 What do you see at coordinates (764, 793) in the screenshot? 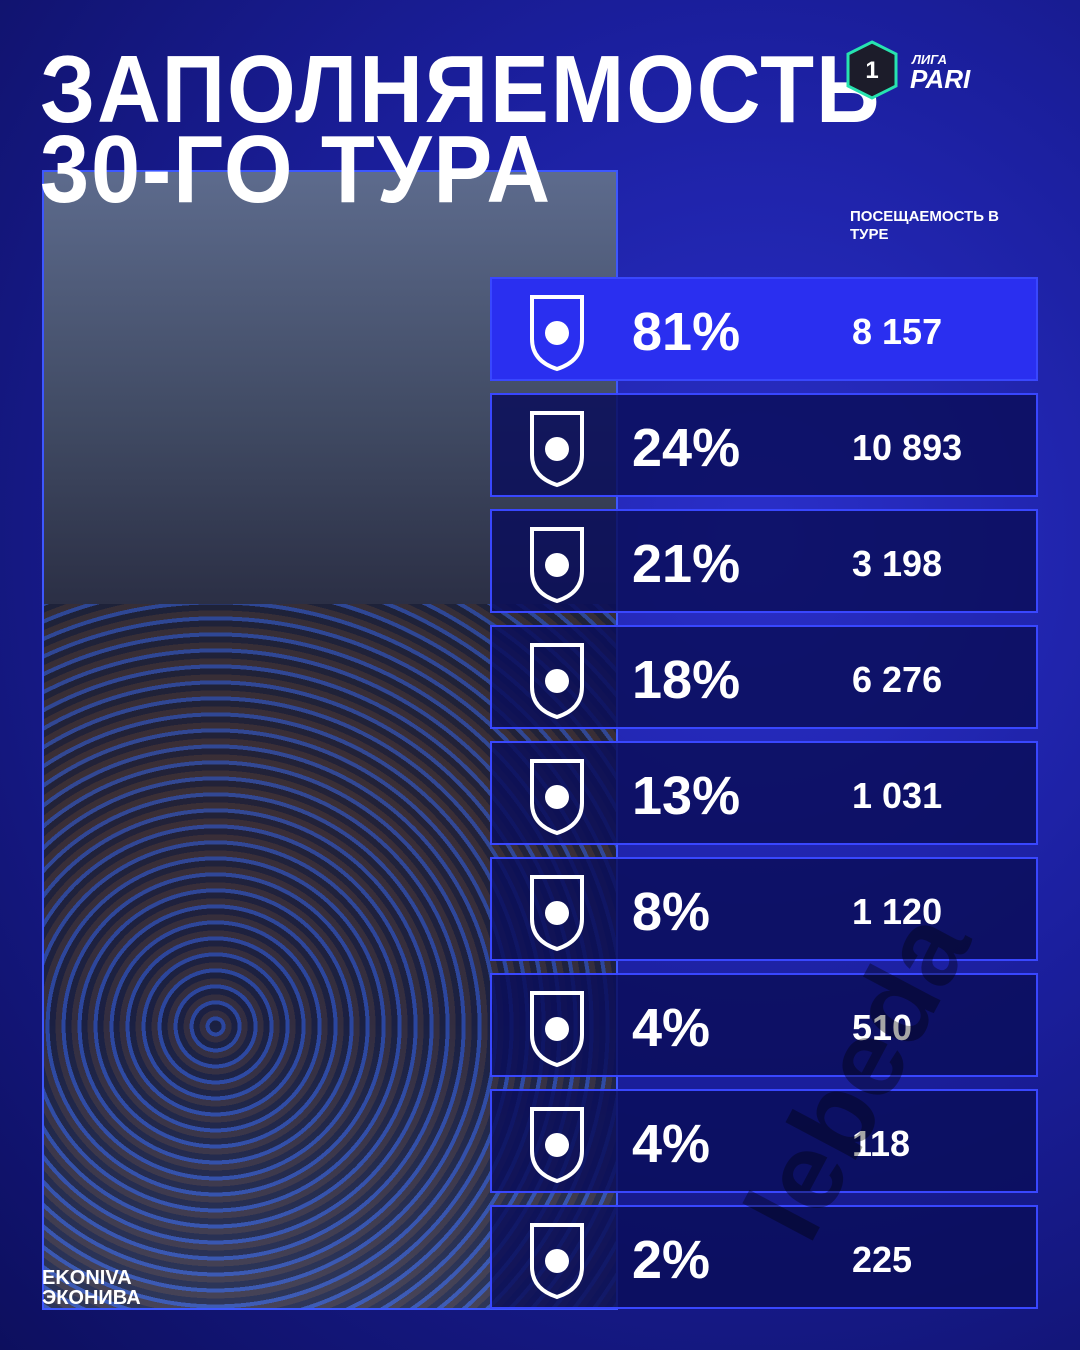
I see `table-row: 13% 1 031` at bounding box center [764, 793].